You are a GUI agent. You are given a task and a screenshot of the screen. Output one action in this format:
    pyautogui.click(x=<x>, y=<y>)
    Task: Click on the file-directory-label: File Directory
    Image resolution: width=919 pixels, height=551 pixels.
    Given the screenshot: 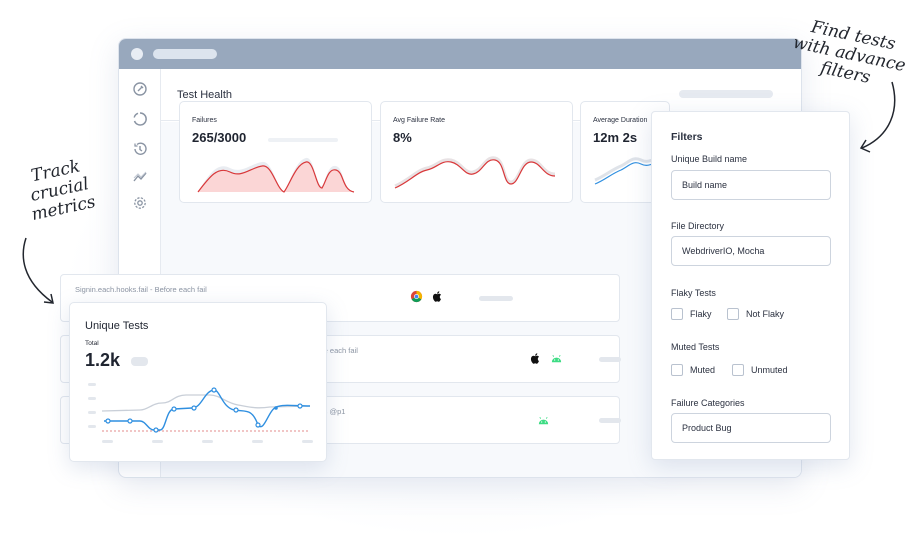 What is the action you would take?
    pyautogui.click(x=698, y=226)
    